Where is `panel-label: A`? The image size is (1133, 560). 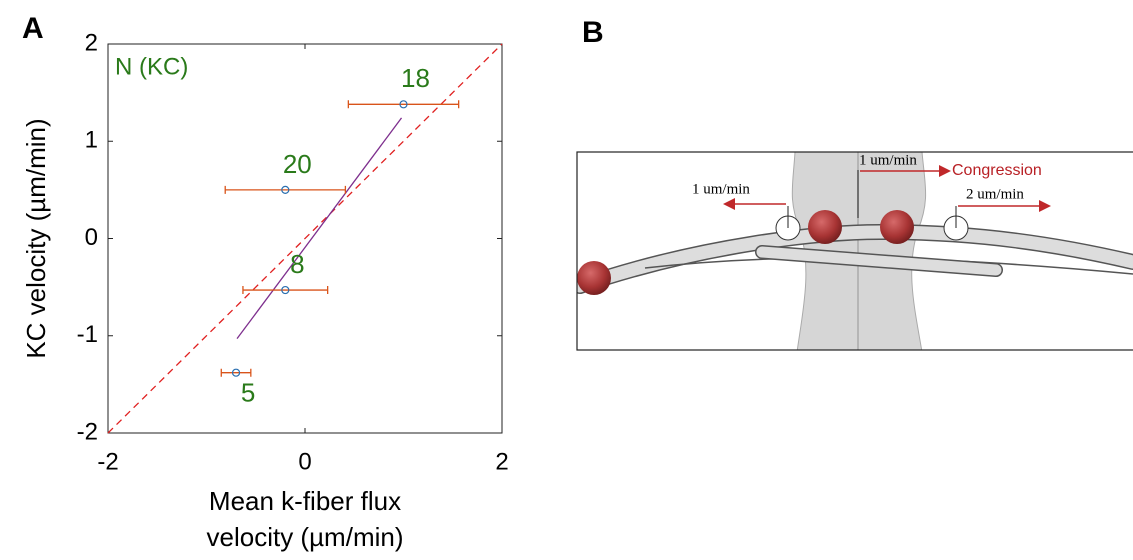 panel-label: A is located at coordinates (33, 28).